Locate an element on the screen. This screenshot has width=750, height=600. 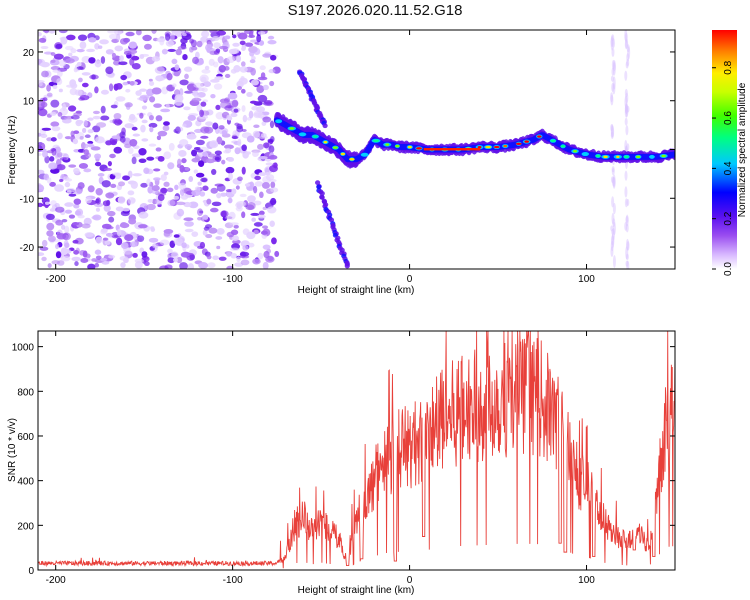
spectrogram-x-axis-label: Height of straight line (km) is located at coordinates (356, 290).